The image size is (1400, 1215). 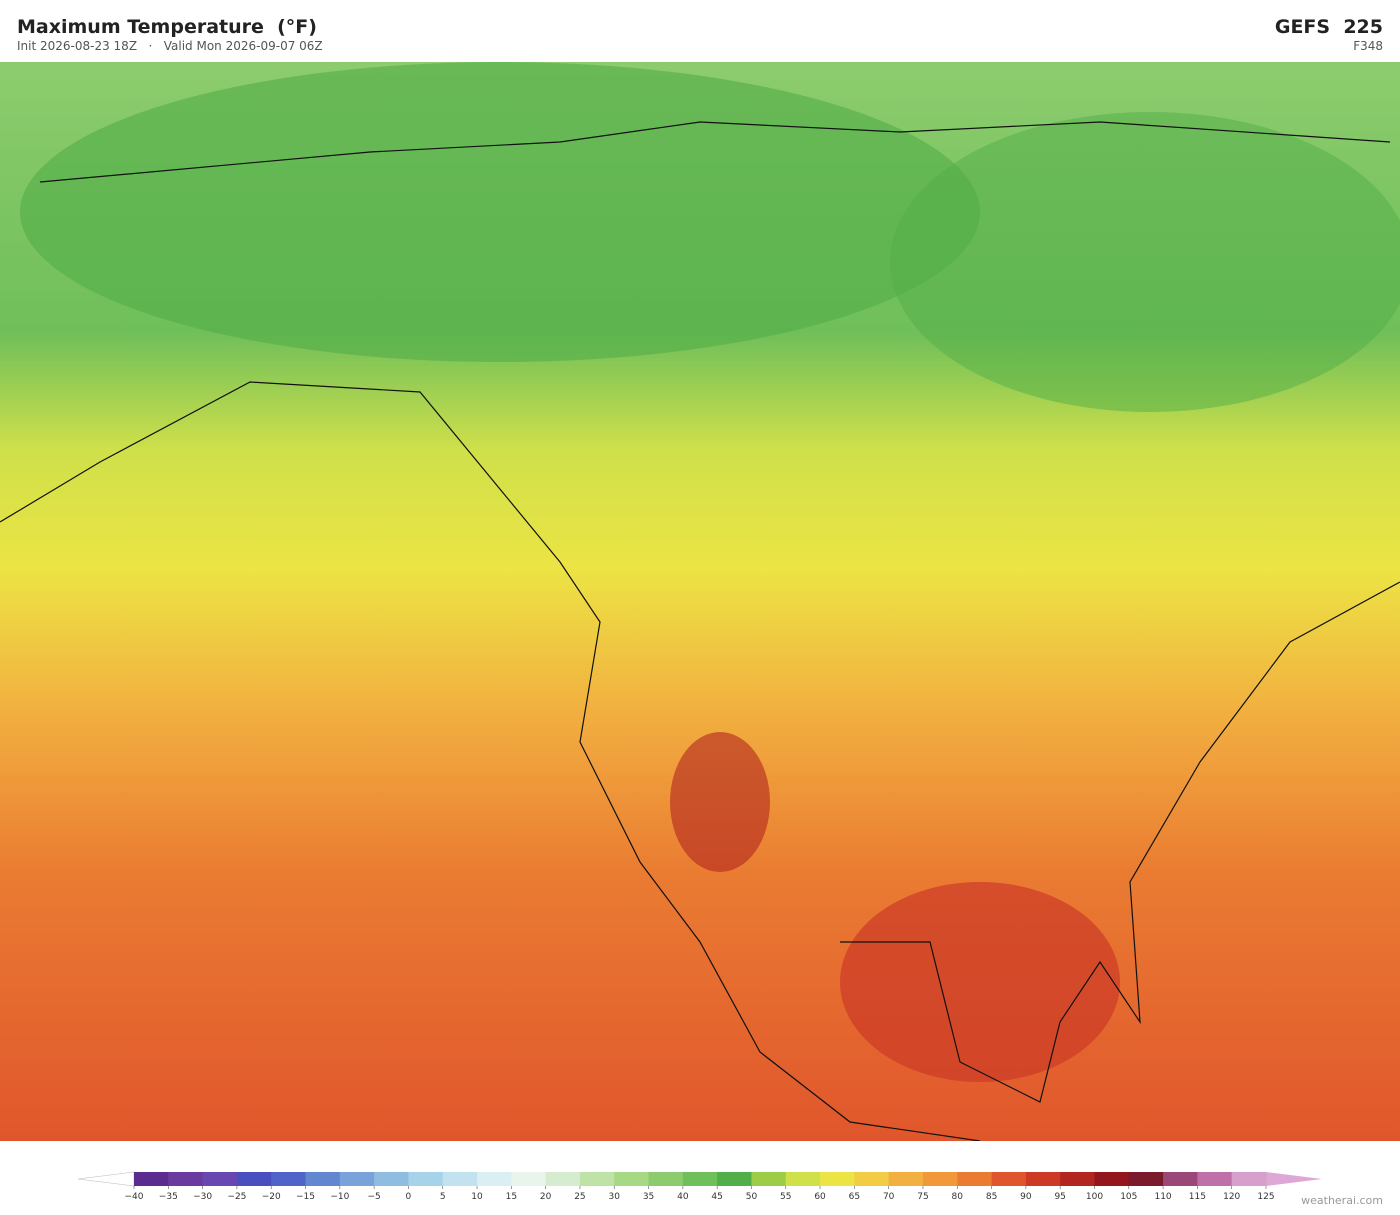 I want to click on colorbar-tick-label: 45, so click(x=716, y=1197).